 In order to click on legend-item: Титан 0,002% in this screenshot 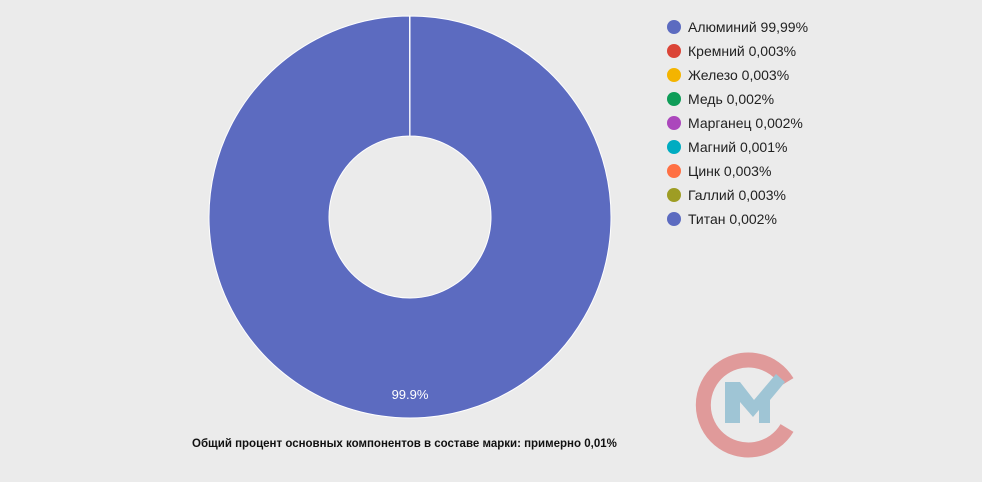, I will do `click(737, 219)`.